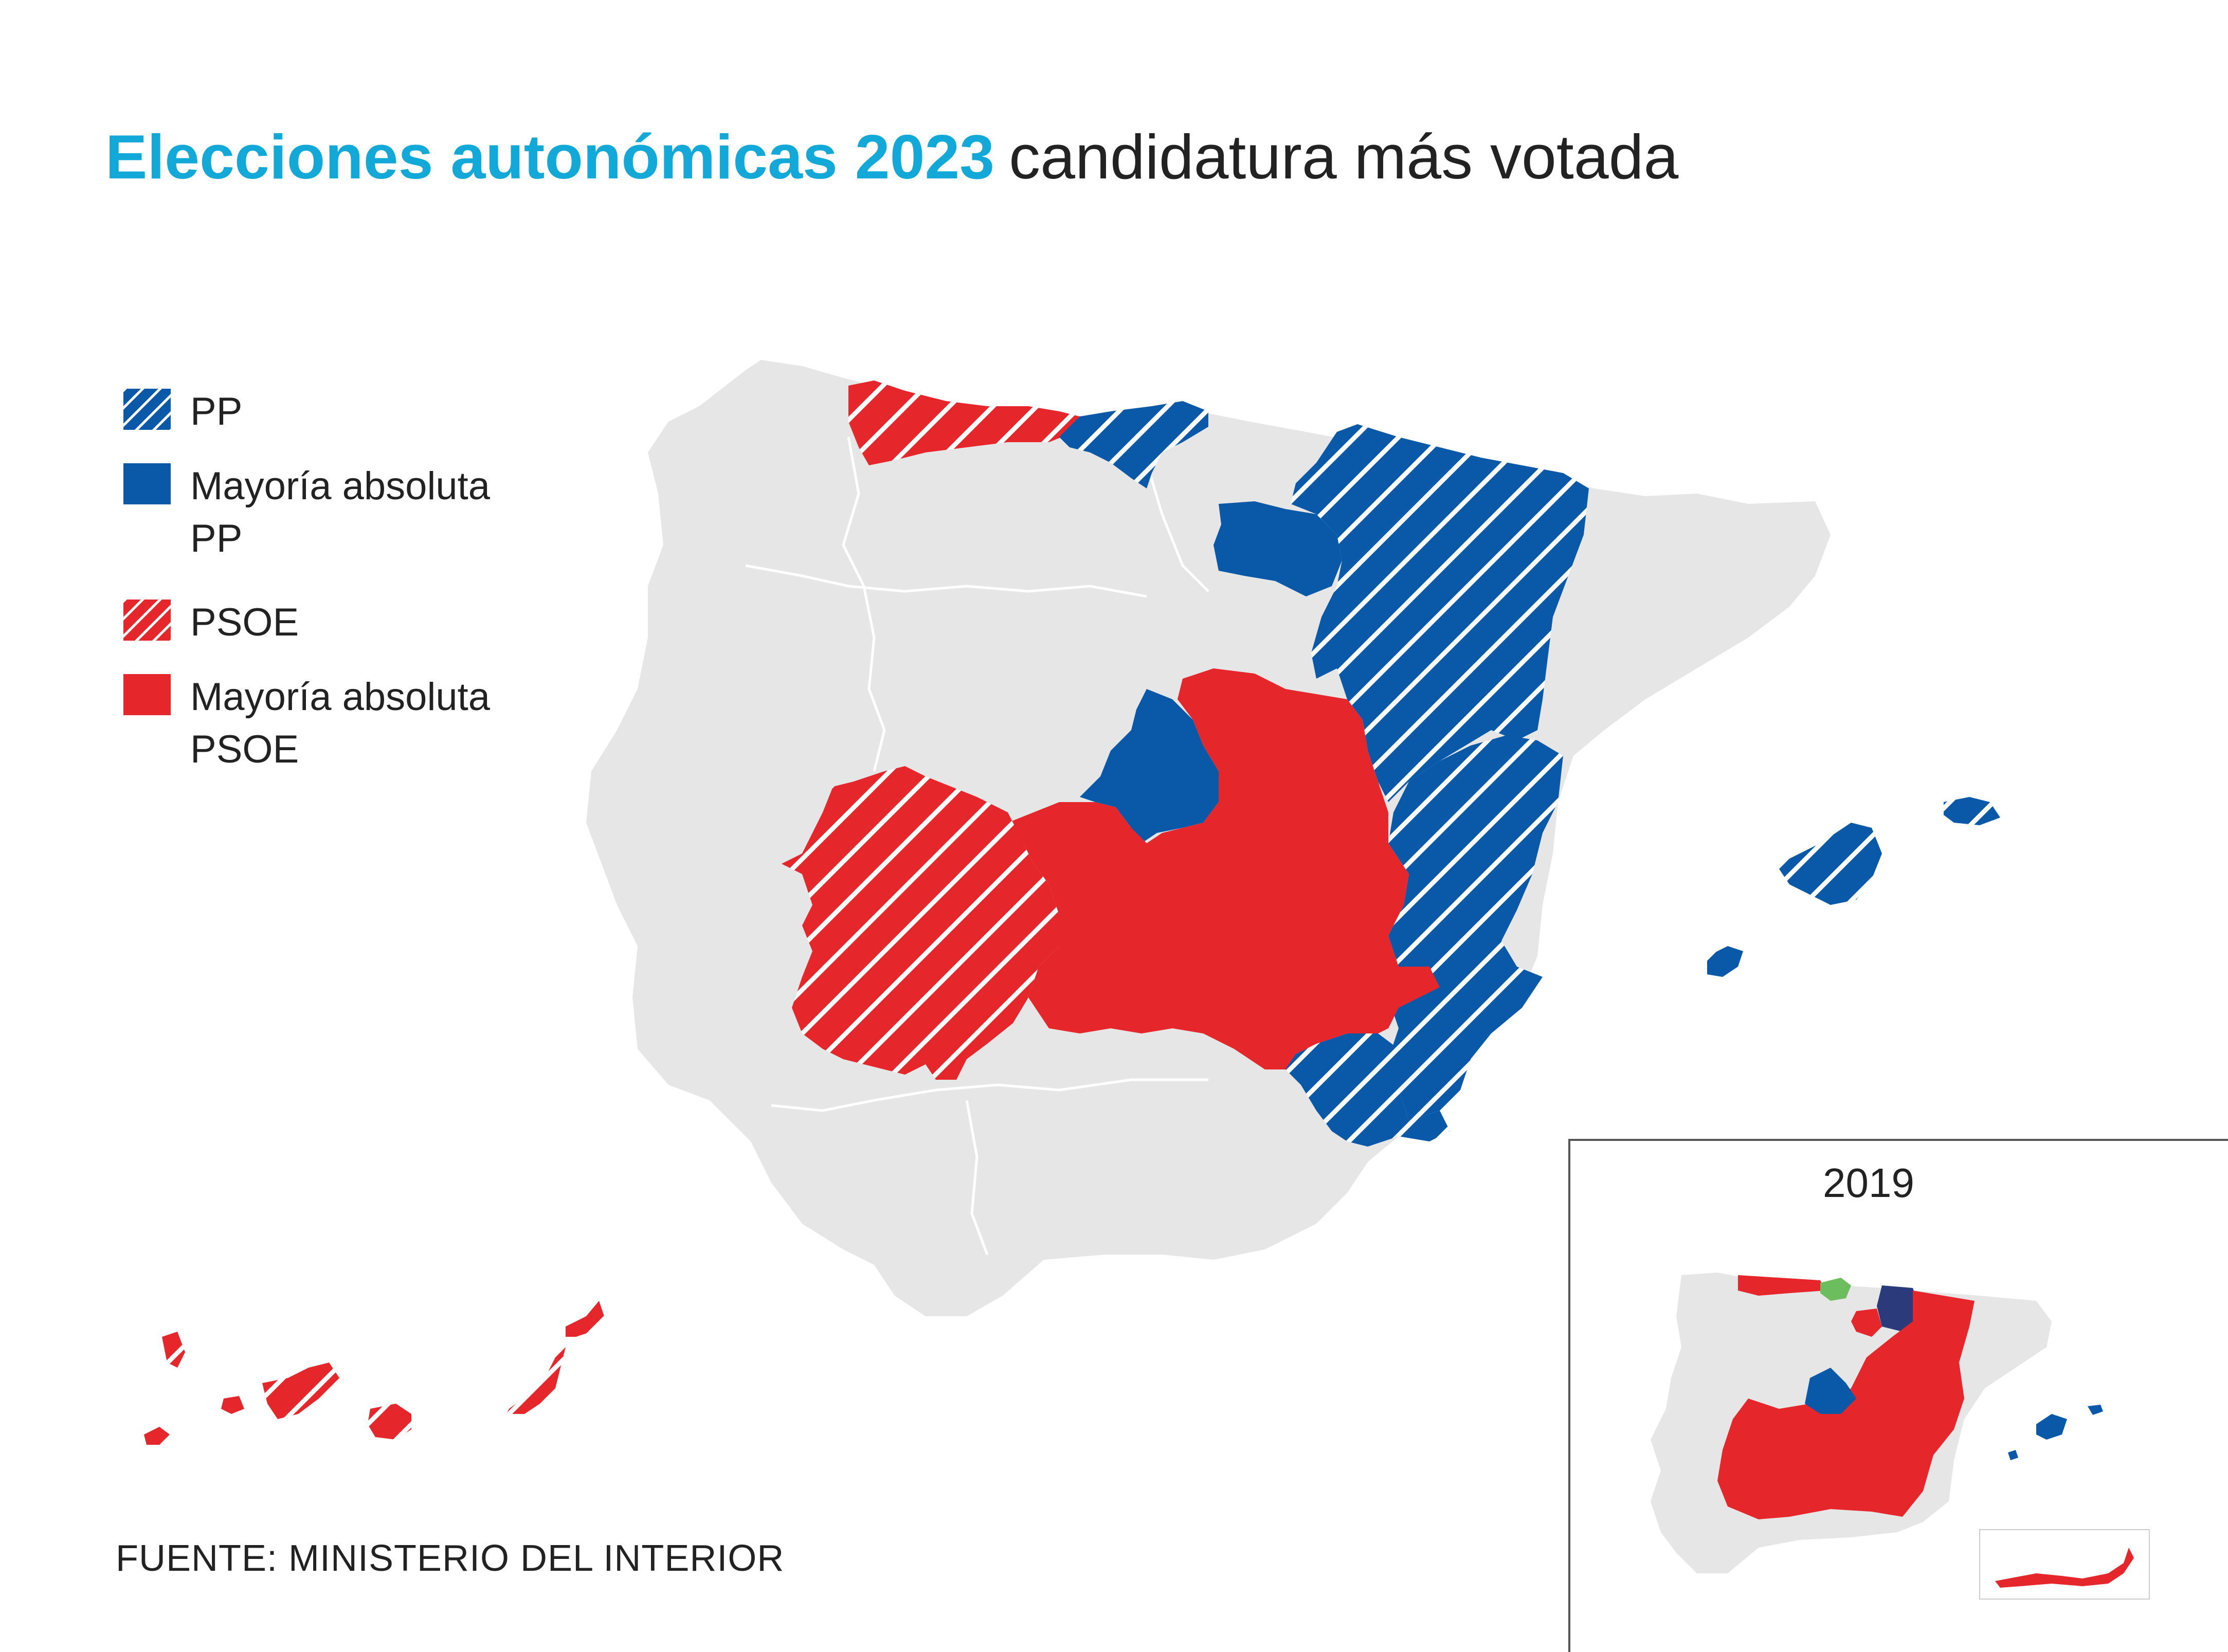 The height and width of the screenshot is (1652, 2228). Describe the element at coordinates (1344, 157) in the screenshot. I see `title-sub: candidatura más votada` at that location.